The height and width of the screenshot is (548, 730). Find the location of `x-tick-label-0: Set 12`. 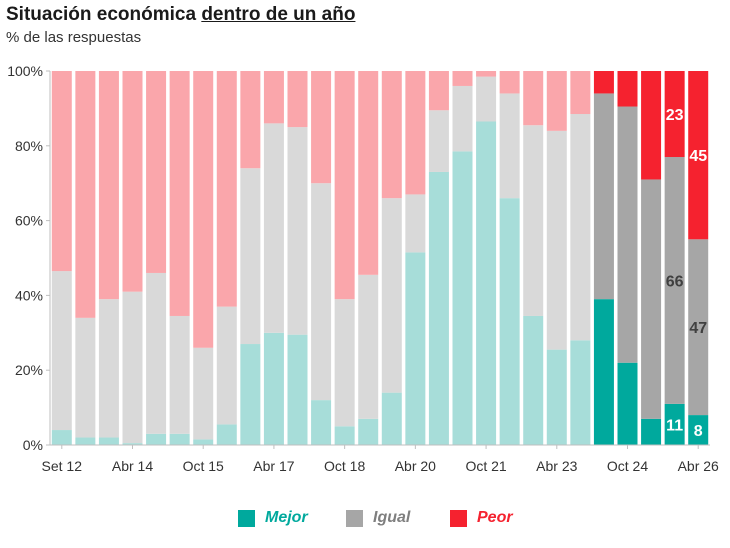

x-tick-label-0: Set 12 is located at coordinates (62, 466).